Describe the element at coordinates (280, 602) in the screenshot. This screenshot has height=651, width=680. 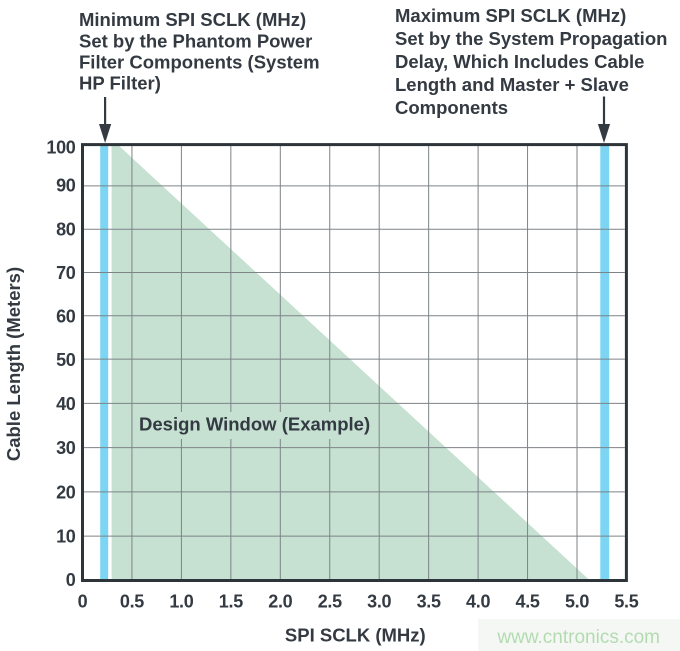
I see `svg-text: 2.0` at that location.